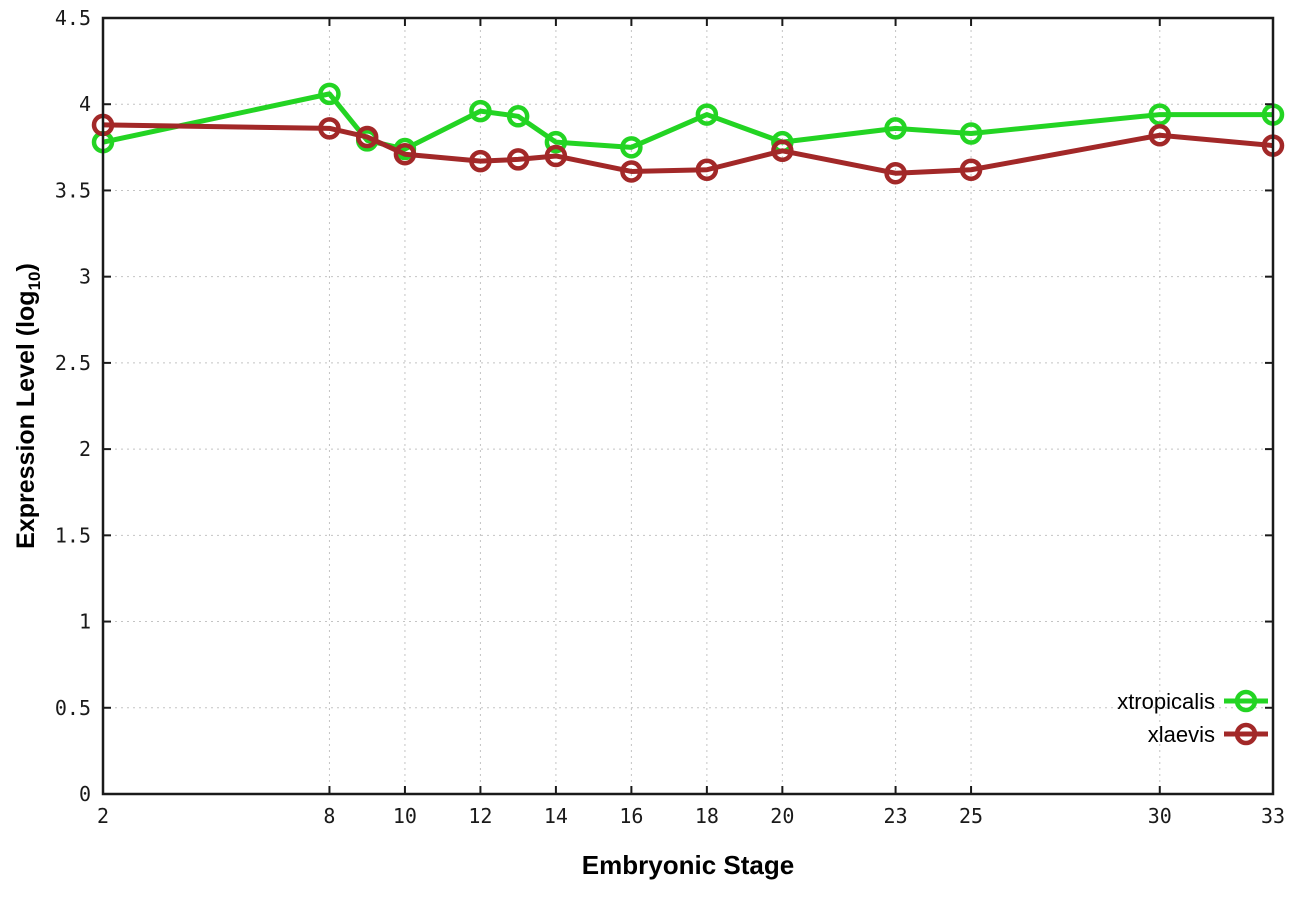 The image size is (1296, 907). Describe the element at coordinates (1181, 734) in the screenshot. I see `legend-label: xlaevis` at that location.